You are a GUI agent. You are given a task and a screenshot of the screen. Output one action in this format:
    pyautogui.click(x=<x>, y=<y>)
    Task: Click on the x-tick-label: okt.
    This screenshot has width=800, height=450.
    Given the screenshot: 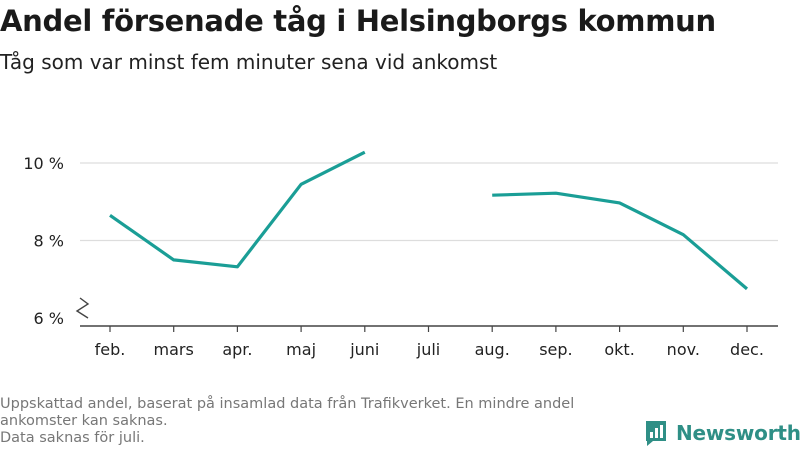 What is the action you would take?
    pyautogui.click(x=619, y=349)
    